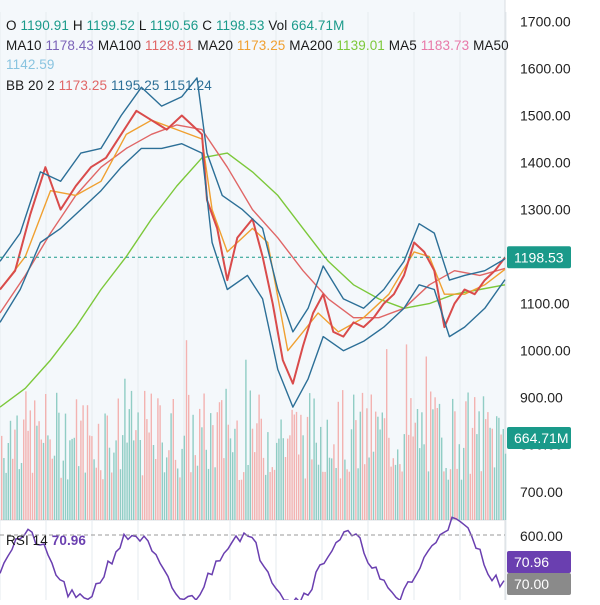 The image size is (600, 605). Describe the element at coordinates (545, 21) in the screenshot. I see `price-tick: 1700.00` at that location.